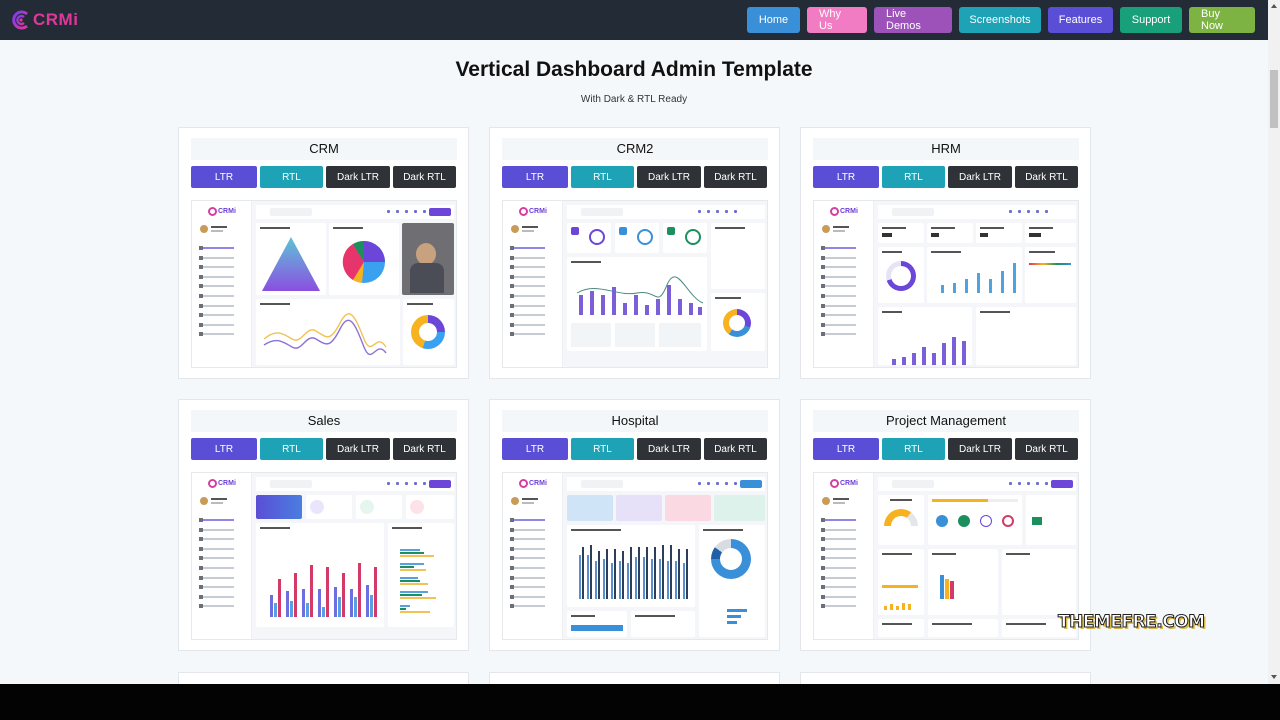  I want to click on demo-preview-crm: CRMi, so click(324, 284).